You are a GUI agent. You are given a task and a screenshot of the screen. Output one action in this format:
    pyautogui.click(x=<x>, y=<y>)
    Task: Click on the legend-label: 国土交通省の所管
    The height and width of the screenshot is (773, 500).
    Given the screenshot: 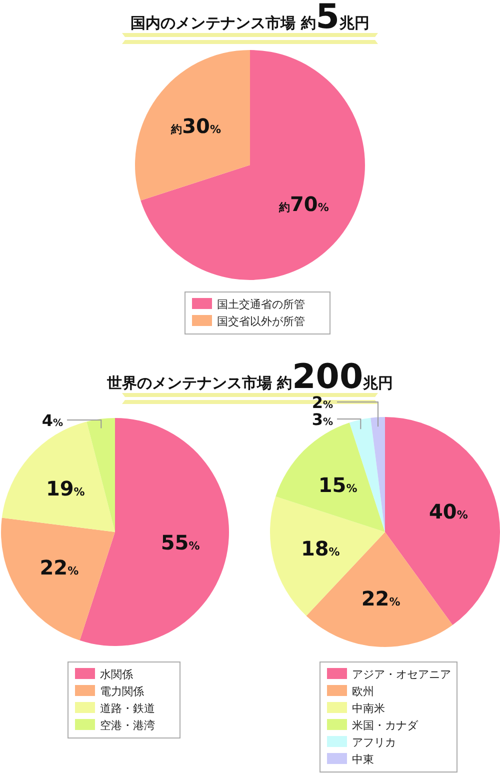 What is the action you would take?
    pyautogui.click(x=261, y=304)
    